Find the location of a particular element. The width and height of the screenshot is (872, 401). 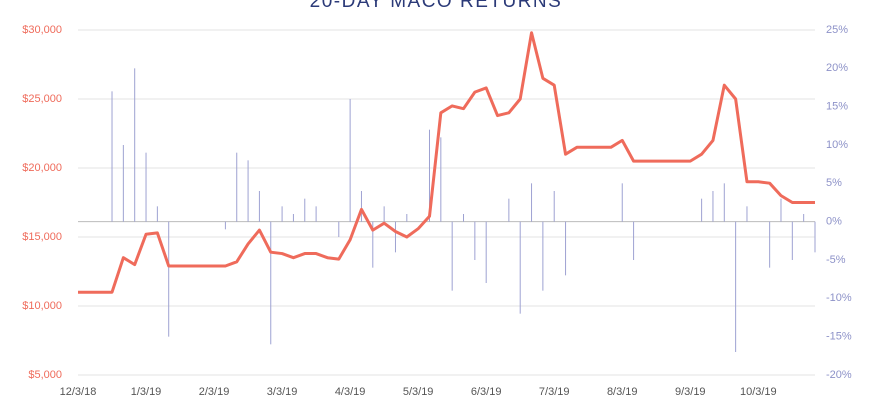

y2-tick-label: 10% is located at coordinates (837, 145).